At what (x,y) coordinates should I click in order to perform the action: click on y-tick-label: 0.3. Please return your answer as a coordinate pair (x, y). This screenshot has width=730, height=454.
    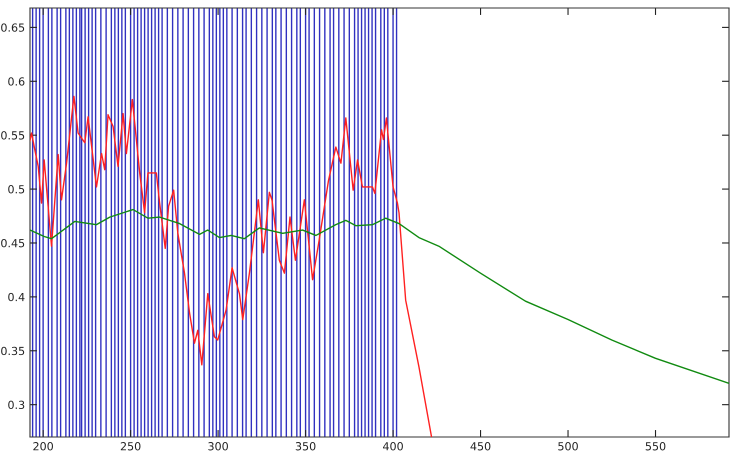
    Looking at the image, I should click on (16, 405).